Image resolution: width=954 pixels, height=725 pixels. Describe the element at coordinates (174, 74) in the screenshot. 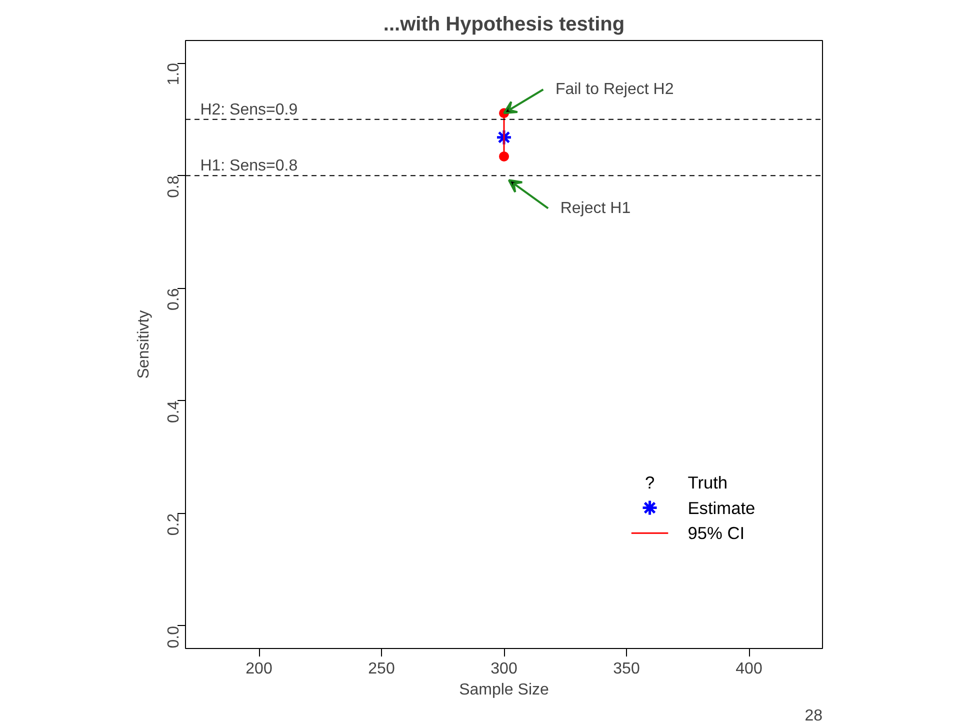

I see `y-tick-label: 1.0` at that location.